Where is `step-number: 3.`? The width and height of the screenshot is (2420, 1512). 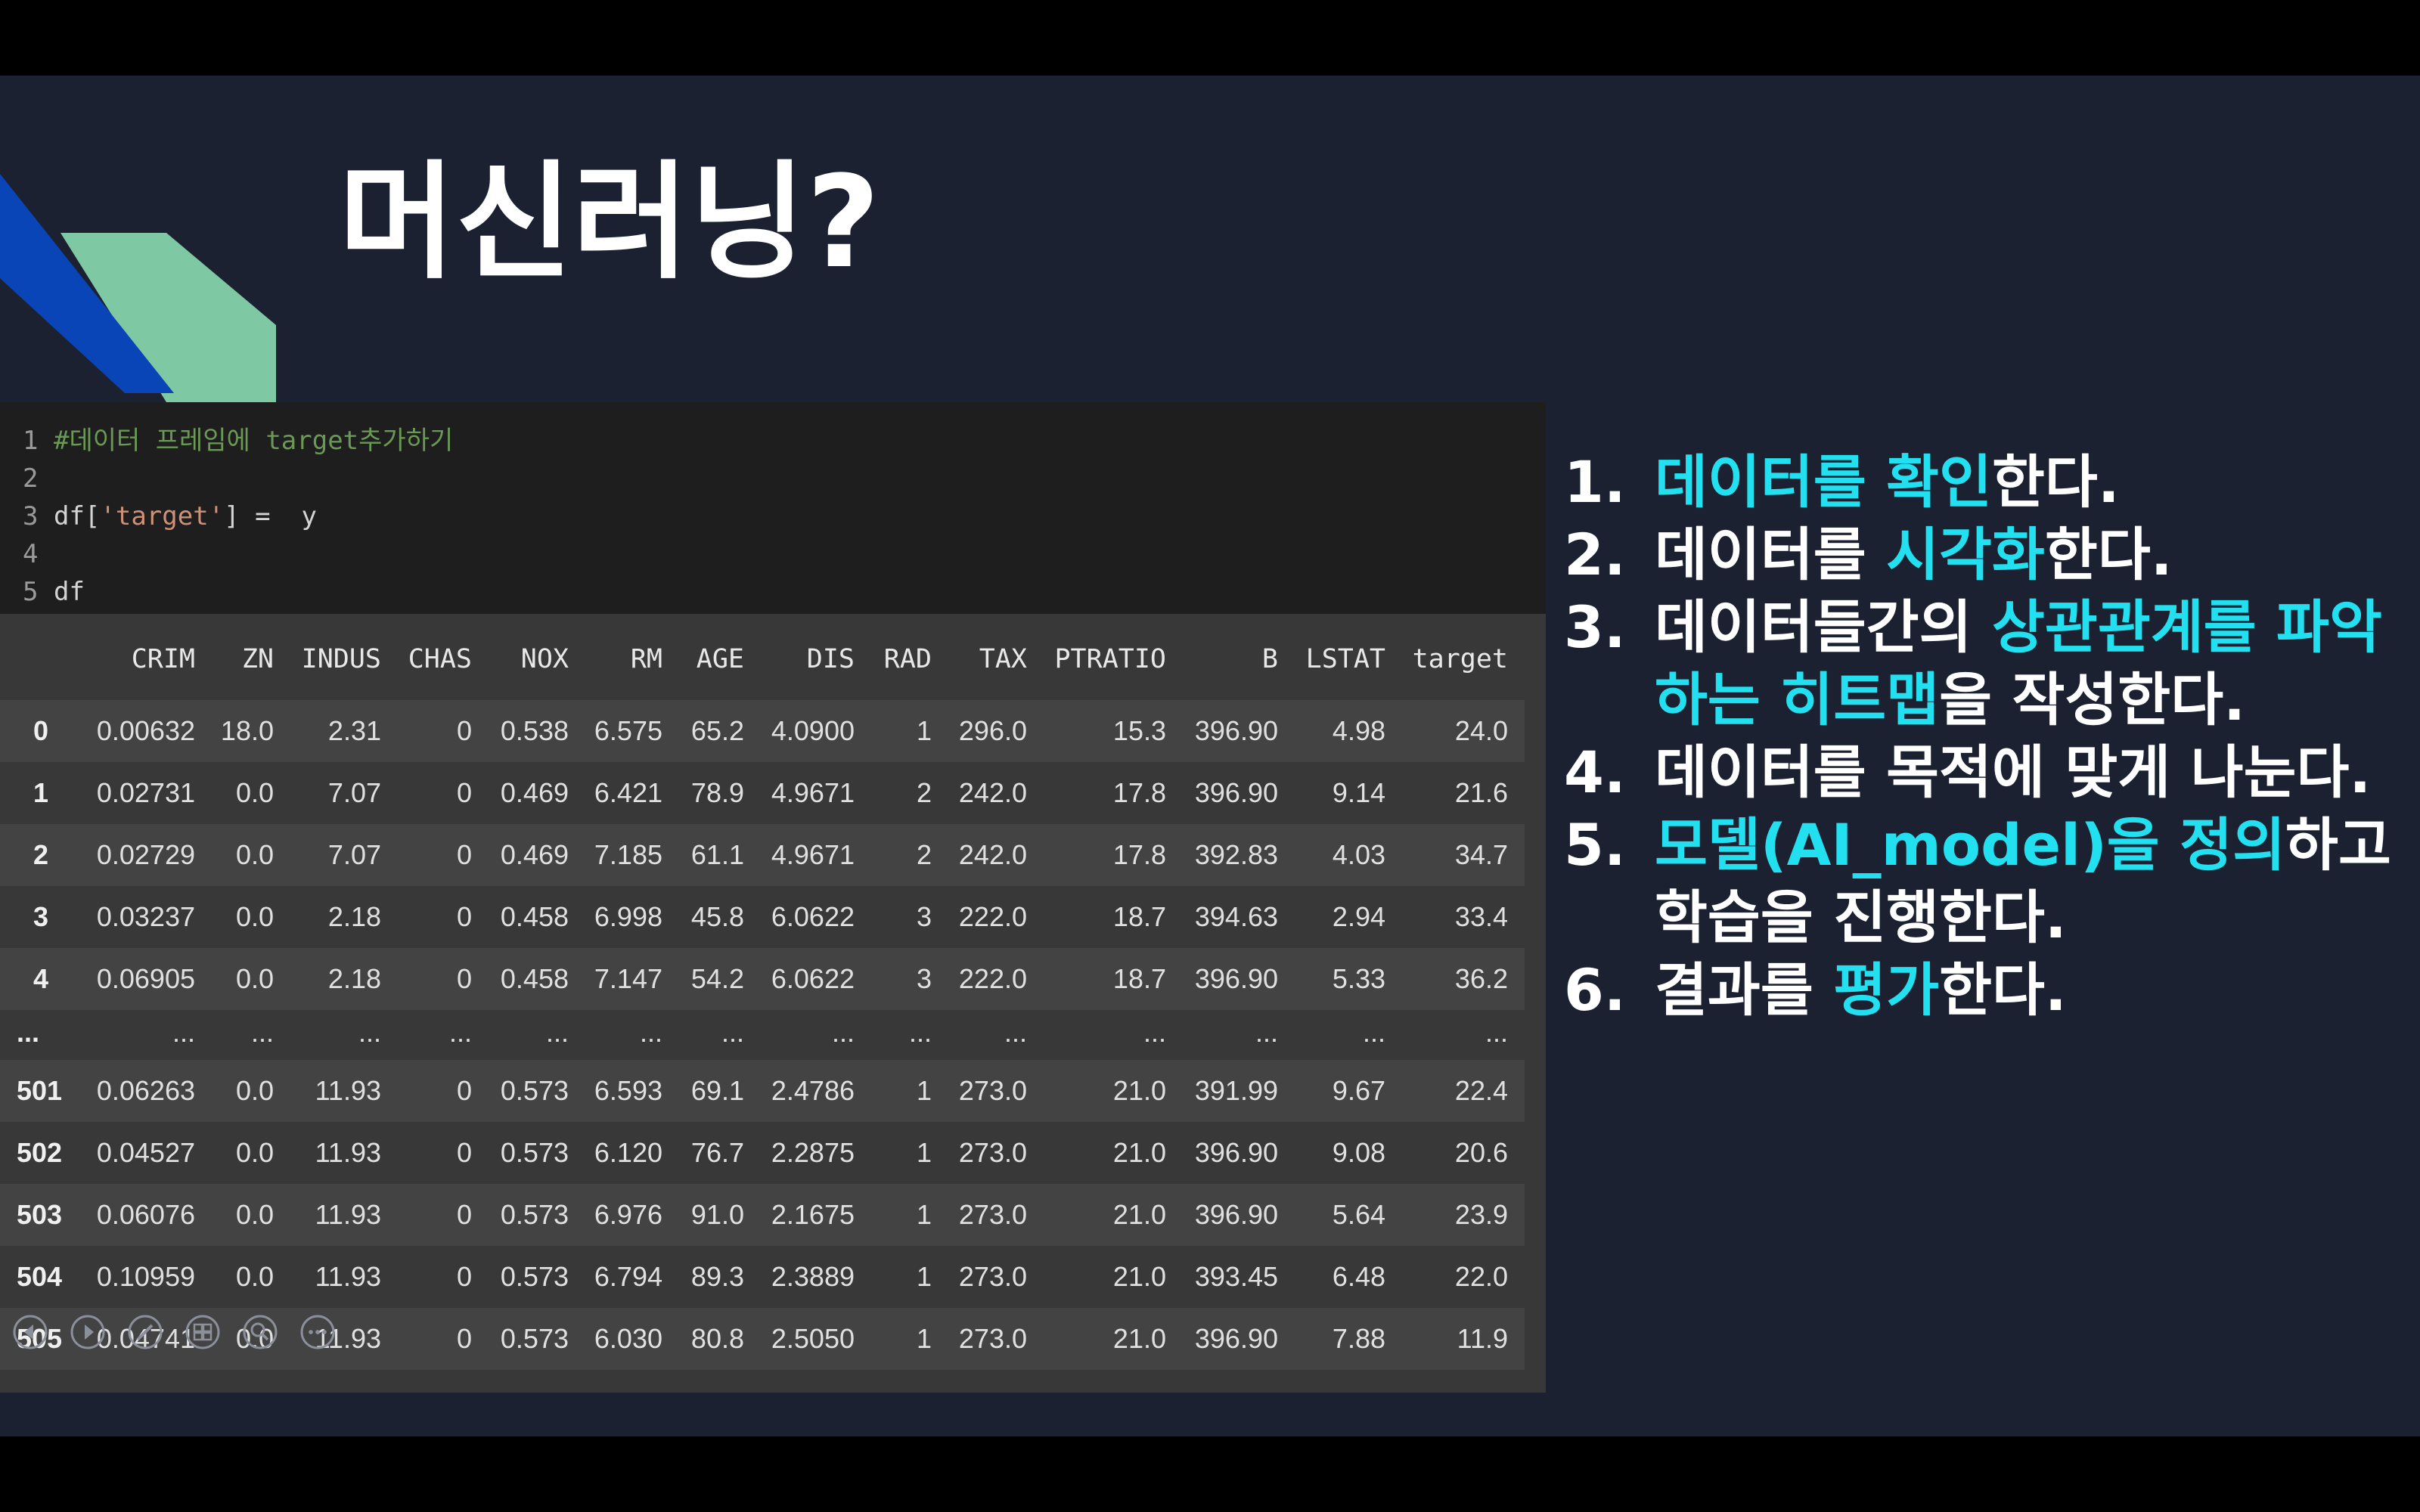
step-number: 3. is located at coordinates (1595, 627).